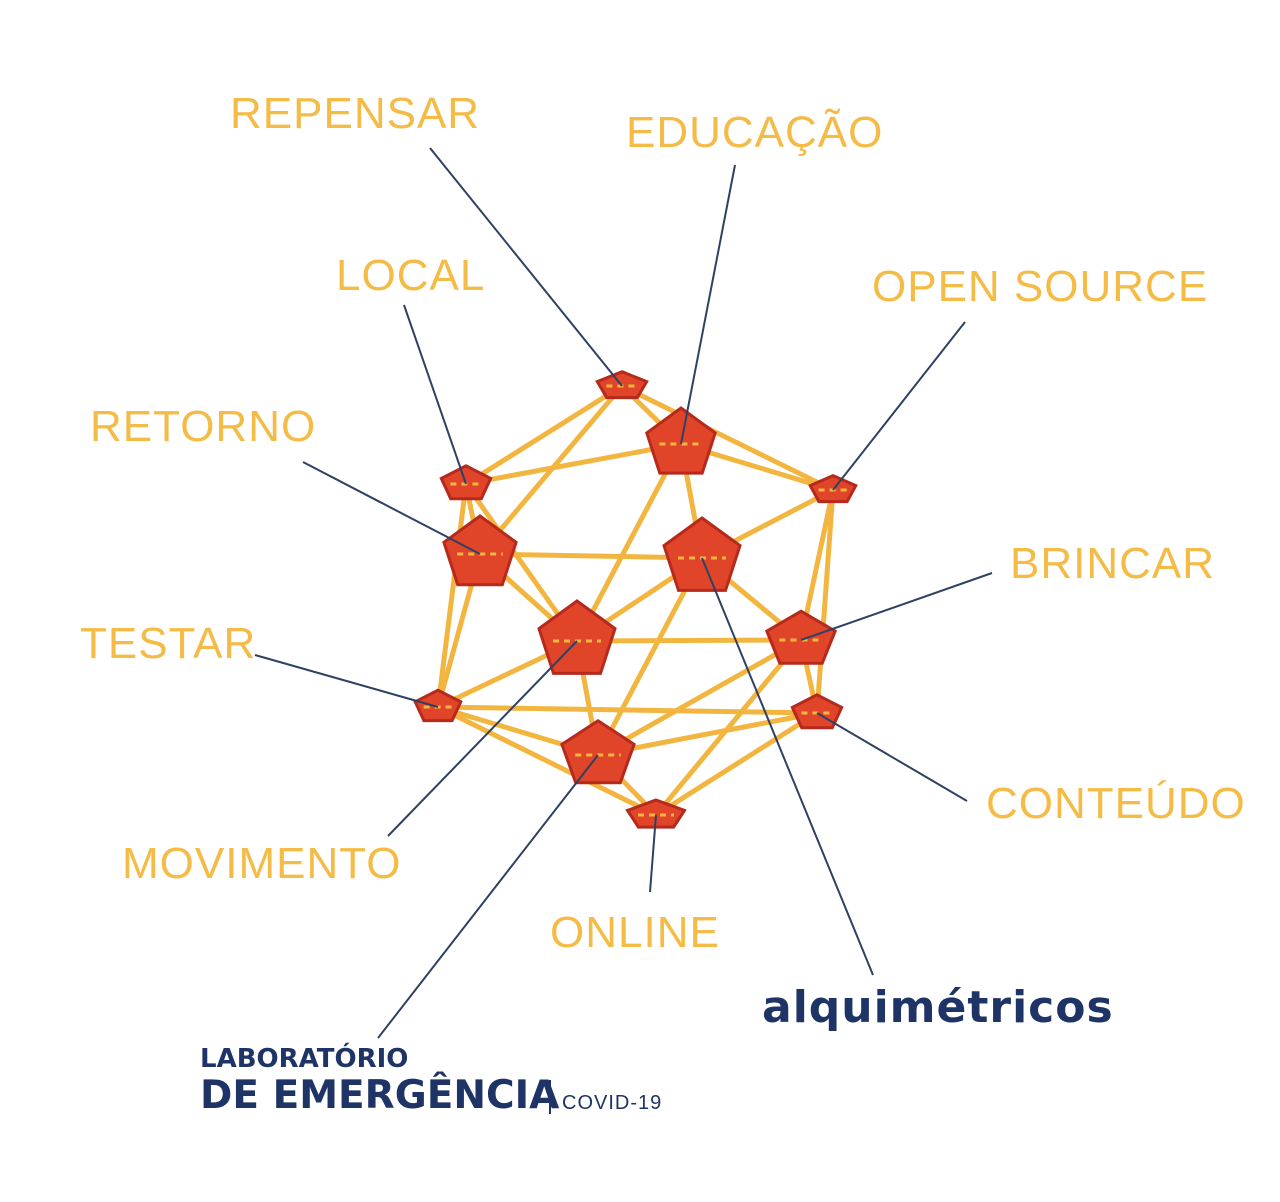 The image size is (1280, 1202). Describe the element at coordinates (203, 426) in the screenshot. I see `label-retorno: RETORNO` at that location.